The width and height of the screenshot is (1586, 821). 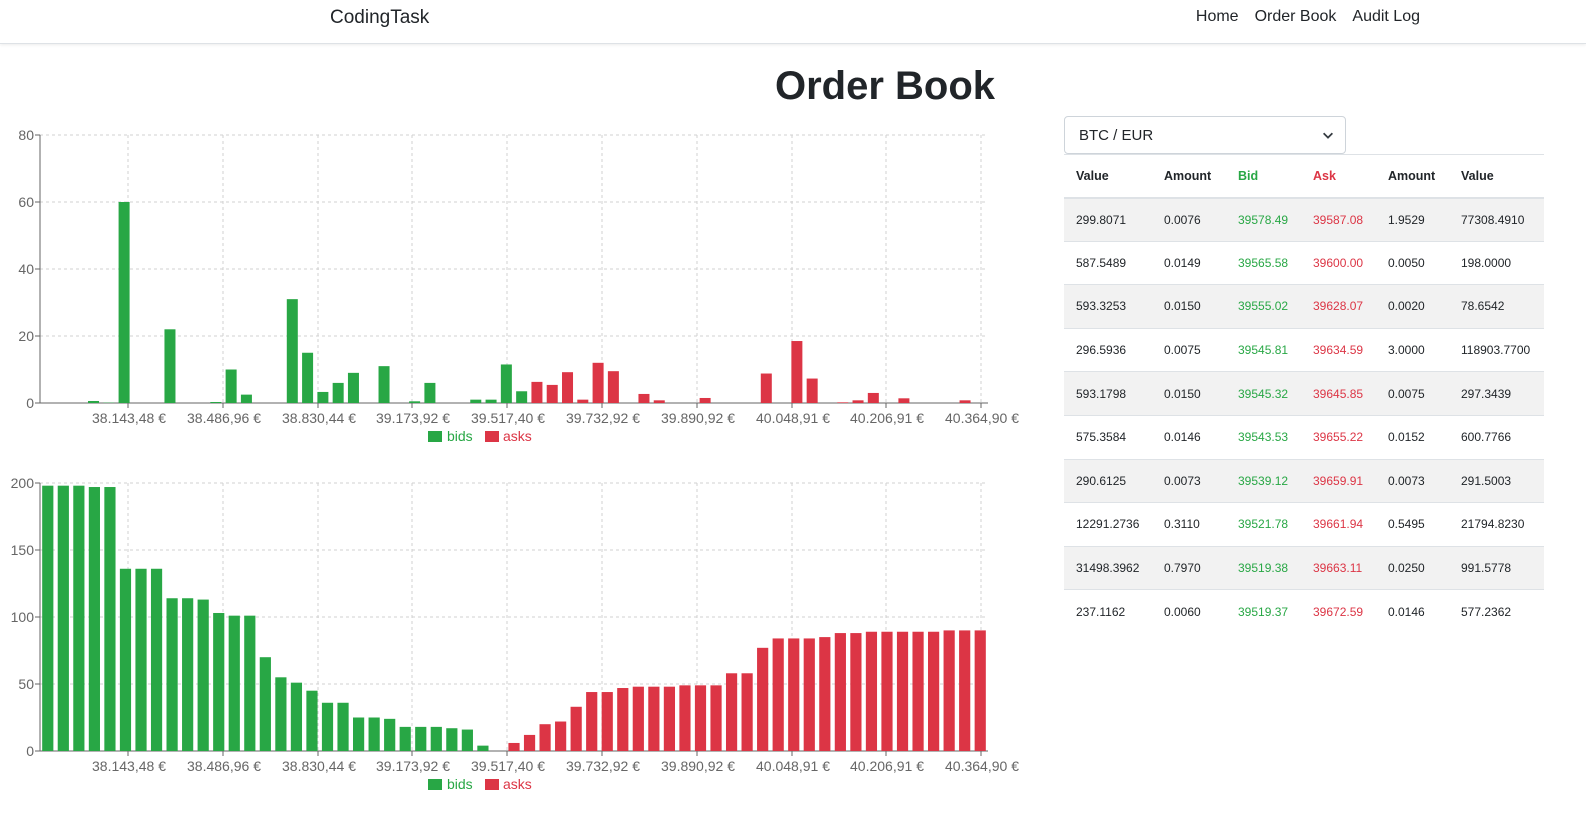 I want to click on nav-home-link: Home, so click(x=1217, y=16).